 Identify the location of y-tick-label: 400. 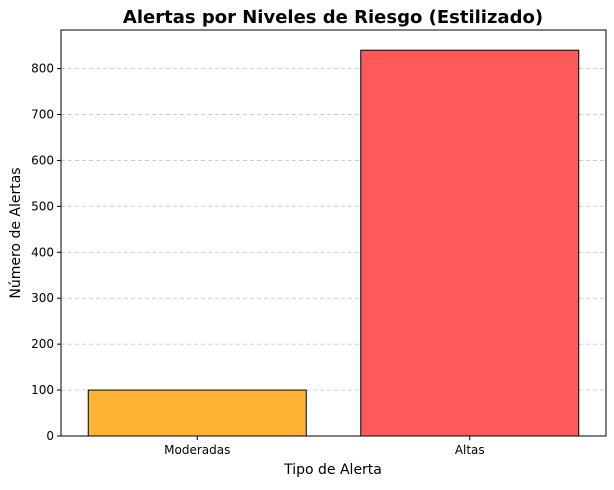
(42, 252).